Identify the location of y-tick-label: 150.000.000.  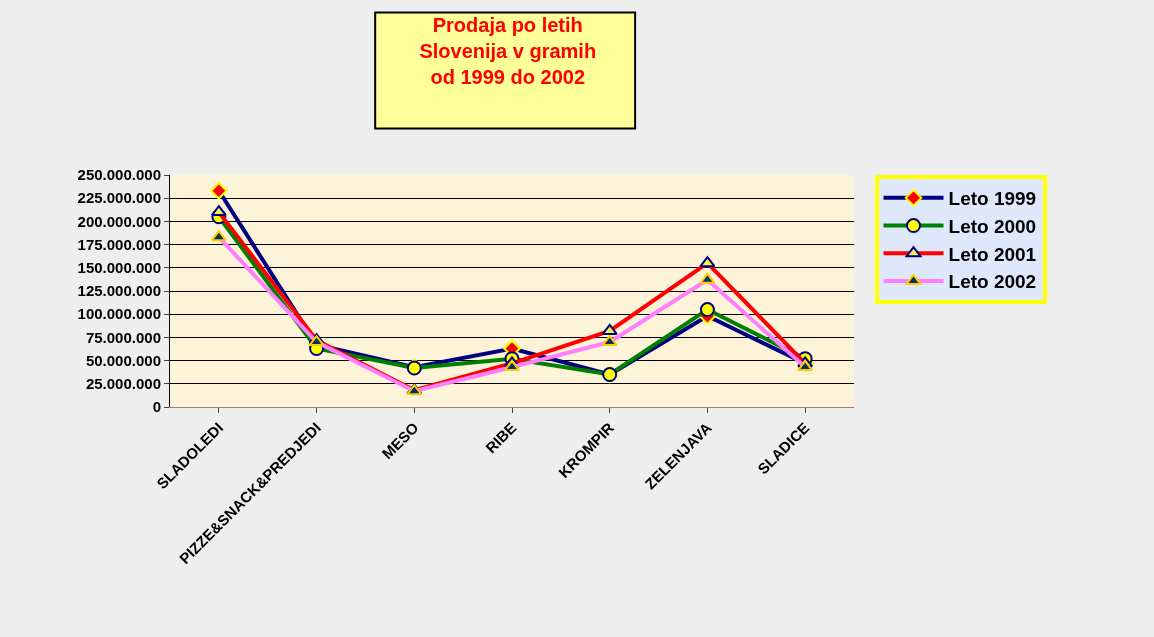
(119, 268).